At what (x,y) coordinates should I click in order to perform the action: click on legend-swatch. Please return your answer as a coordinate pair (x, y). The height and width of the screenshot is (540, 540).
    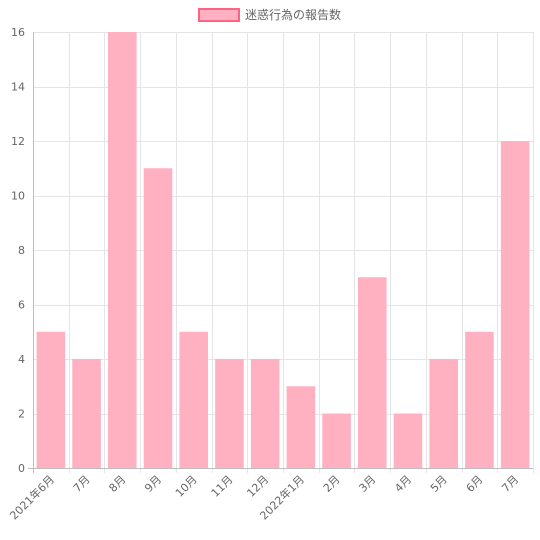
    Looking at the image, I should click on (218, 15).